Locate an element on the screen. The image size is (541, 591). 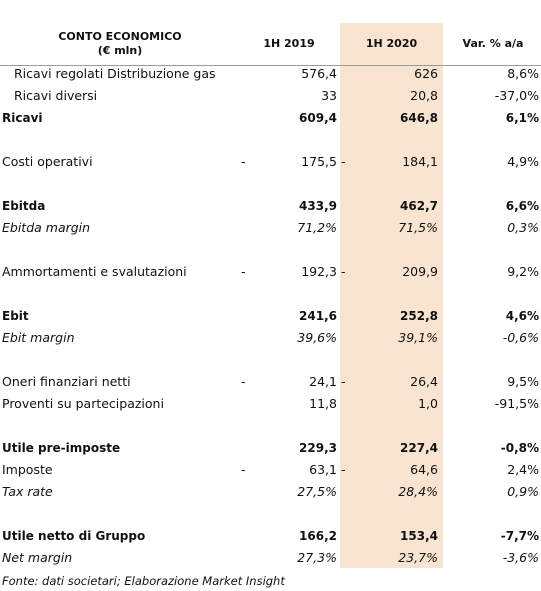
row-label: Ricavi regolati Distribuzione gas is located at coordinates (115, 73).